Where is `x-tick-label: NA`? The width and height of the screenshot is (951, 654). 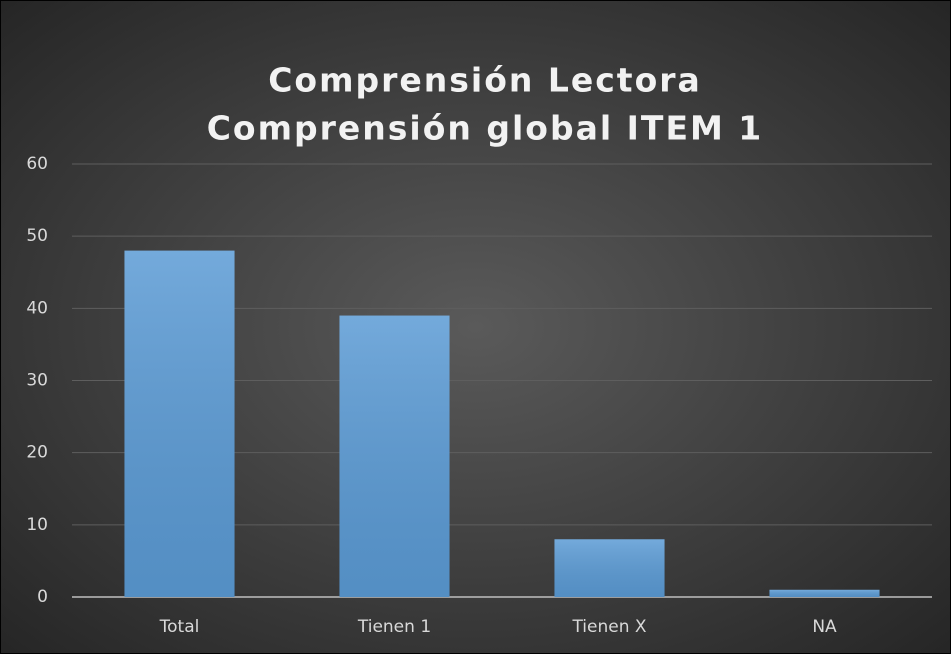 x-tick-label: NA is located at coordinates (824, 627).